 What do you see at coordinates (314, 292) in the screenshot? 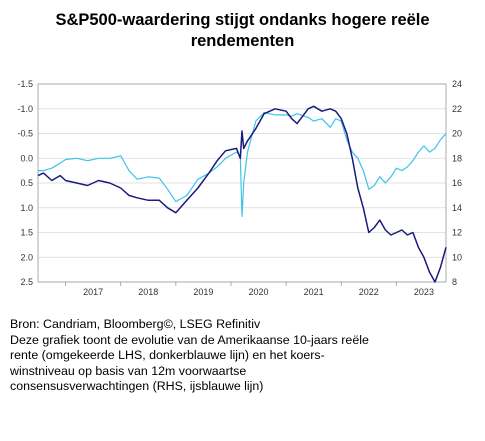
I see `x-tick-label-4: 2021` at bounding box center [314, 292].